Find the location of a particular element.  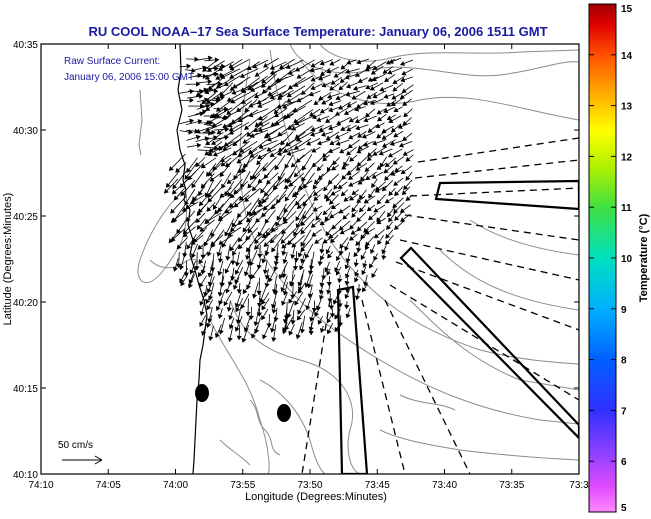

colorbar-tick-label: 11 is located at coordinates (626, 208).